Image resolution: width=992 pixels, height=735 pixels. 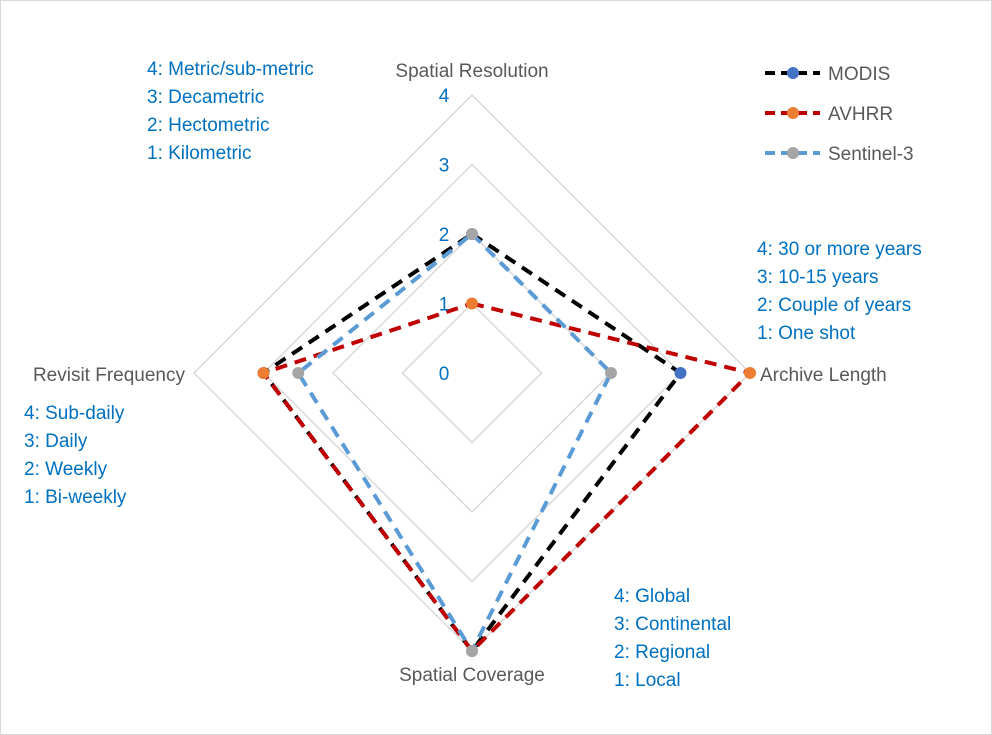 I want to click on legend-label: Sentinel-3, so click(x=871, y=154).